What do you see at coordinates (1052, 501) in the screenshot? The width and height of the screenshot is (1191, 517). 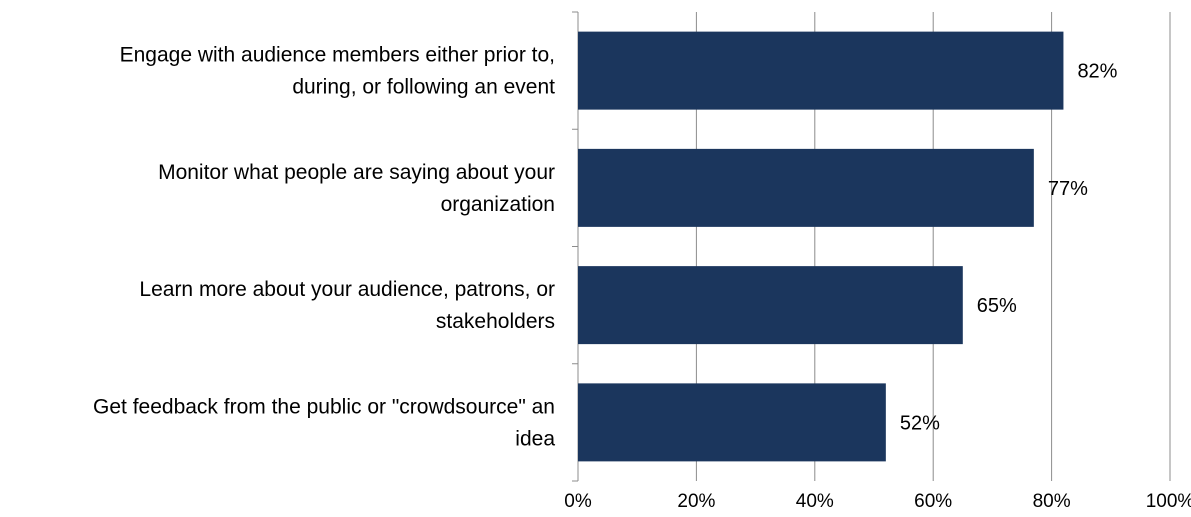 I see `x-tick-label-80: 80%` at bounding box center [1052, 501].